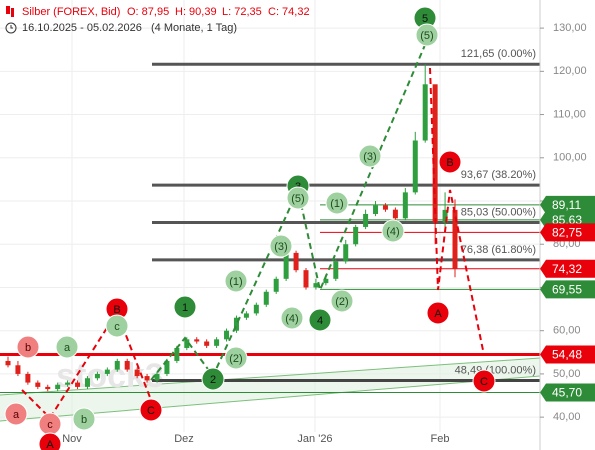 The image size is (595, 450). Describe the element at coordinates (72, 439) in the screenshot. I see `x-tick-label: Nov` at that location.